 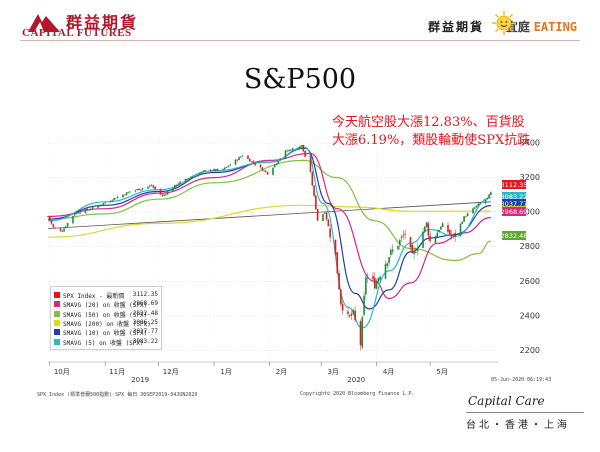 What do you see at coordinates (281, 372) in the screenshot?
I see `x-tick-label: 2月` at bounding box center [281, 372].